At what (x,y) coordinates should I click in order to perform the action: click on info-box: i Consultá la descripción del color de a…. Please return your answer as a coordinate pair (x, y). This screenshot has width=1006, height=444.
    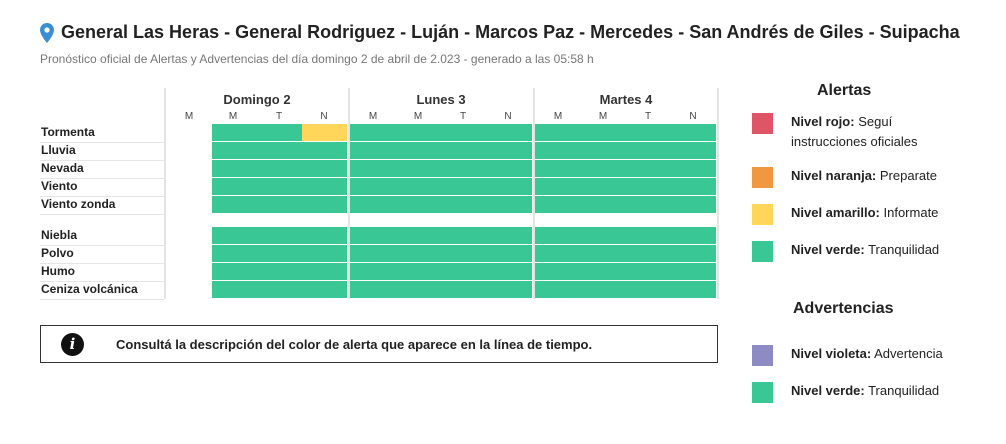
    Looking at the image, I should click on (379, 344).